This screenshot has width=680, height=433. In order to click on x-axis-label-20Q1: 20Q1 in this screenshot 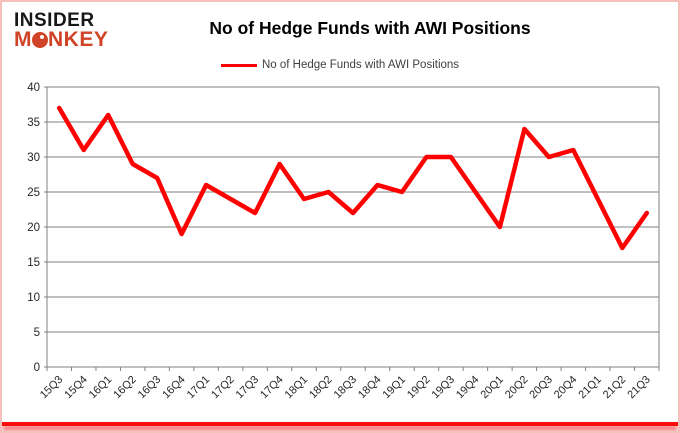, I will do `click(492, 388)`.